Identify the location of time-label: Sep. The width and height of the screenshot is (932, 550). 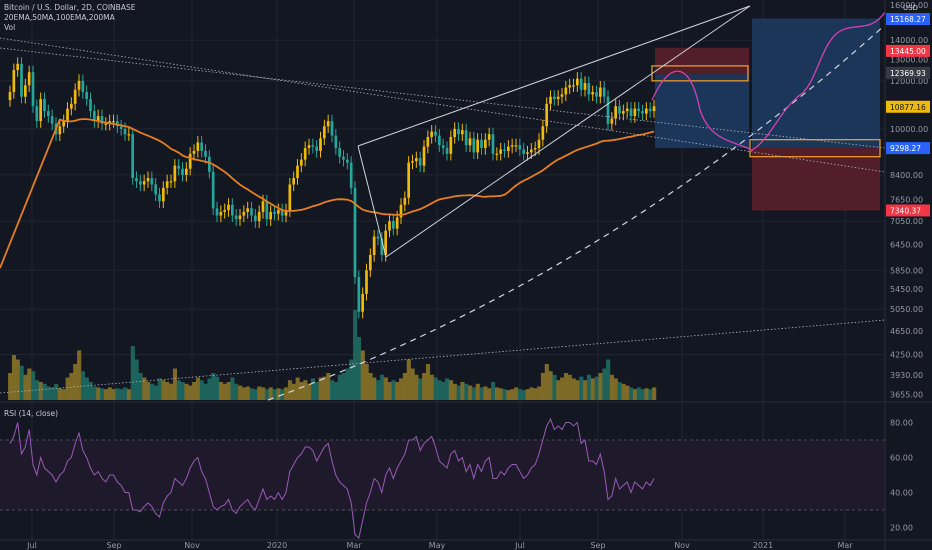
(597, 545).